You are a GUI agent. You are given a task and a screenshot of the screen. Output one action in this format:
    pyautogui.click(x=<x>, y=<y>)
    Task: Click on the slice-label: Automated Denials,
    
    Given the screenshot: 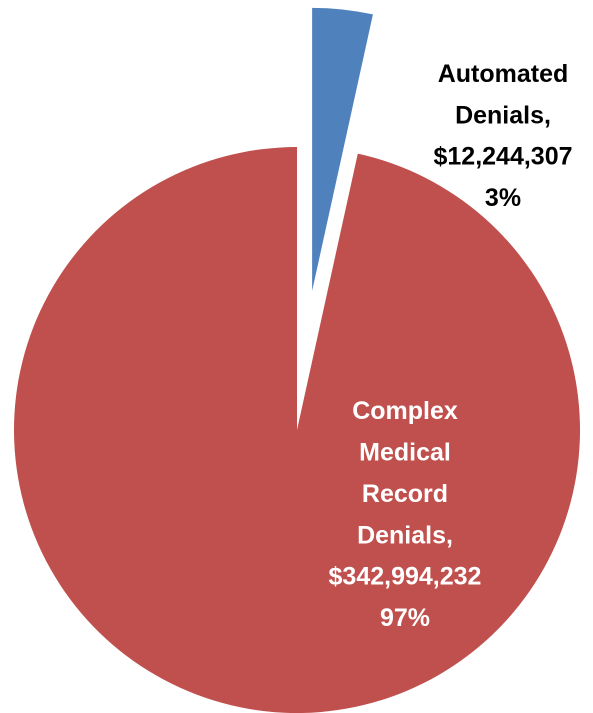 What is the action you would take?
    pyautogui.click(x=503, y=95)
    